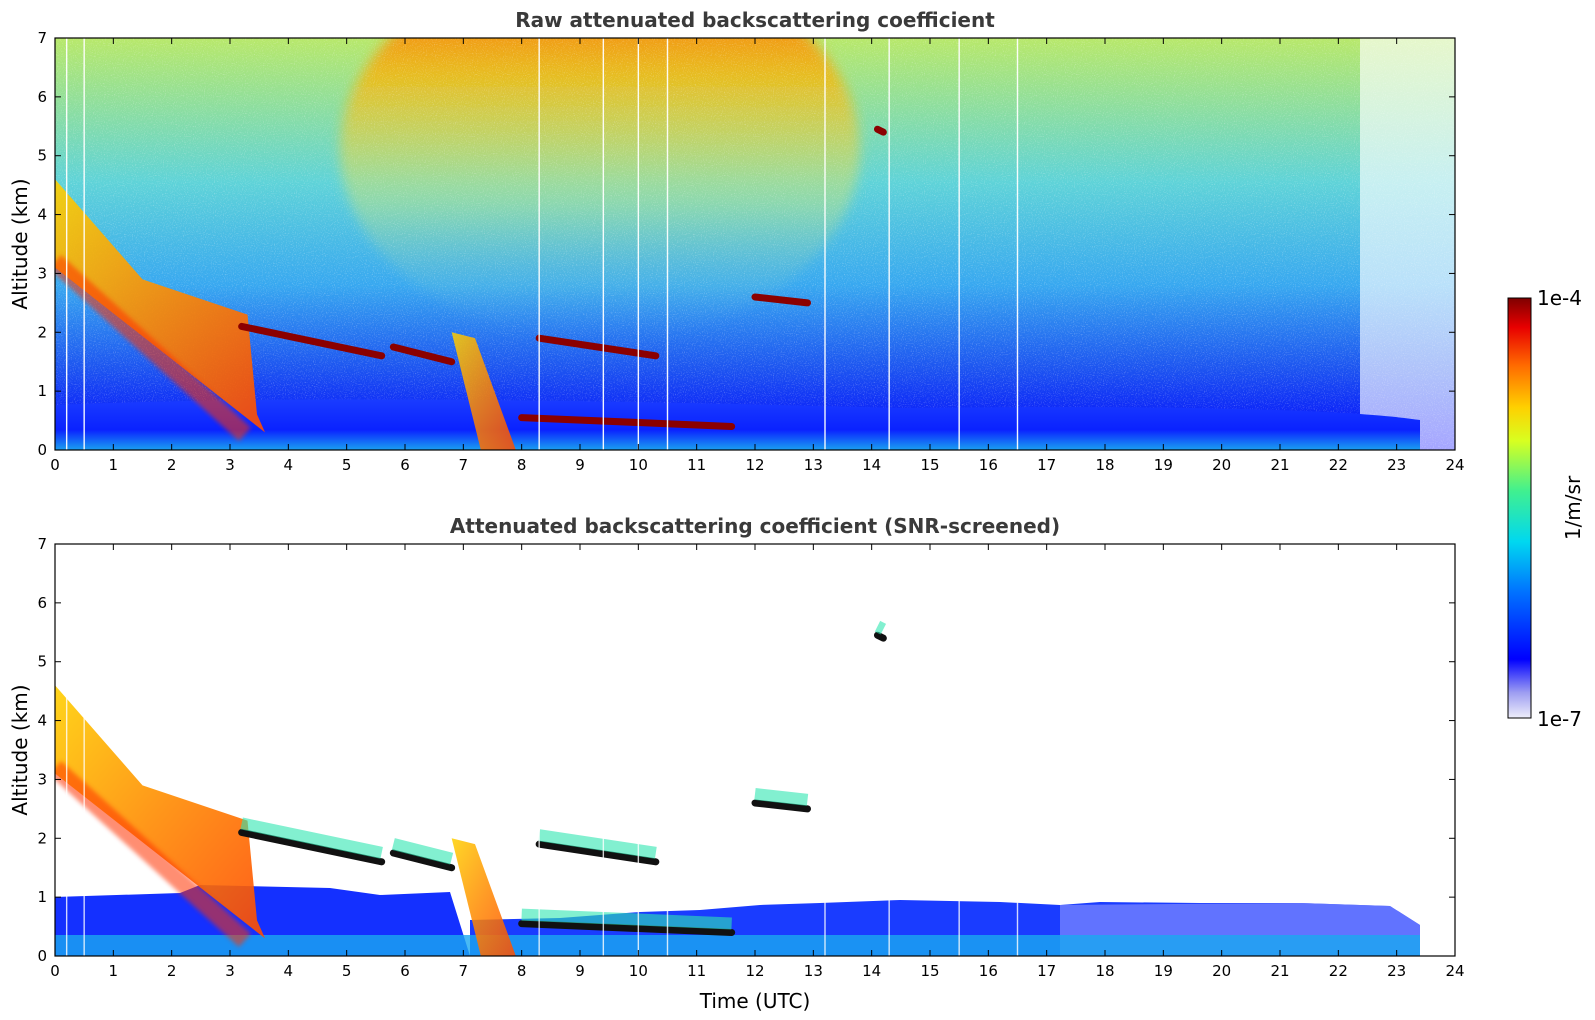  I want to click on x-tick-label: 0, so click(55, 971).